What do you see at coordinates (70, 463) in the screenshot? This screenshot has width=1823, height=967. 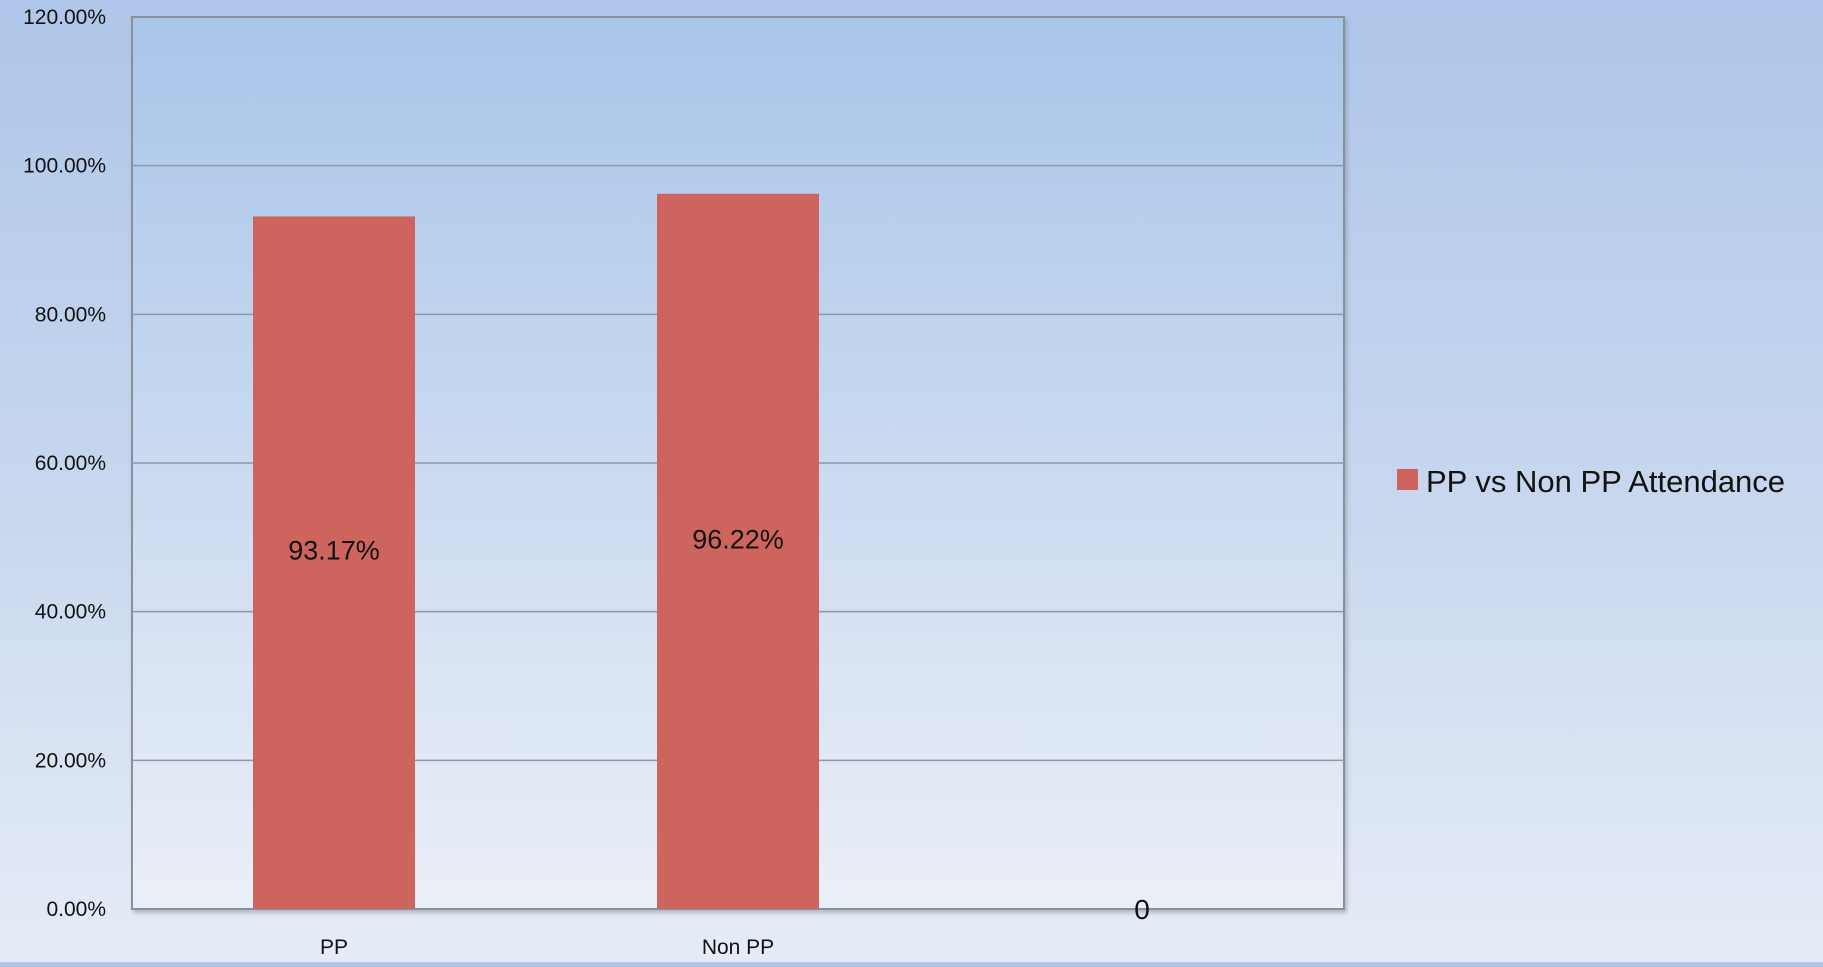 I see `y-tick-label: 60.00%` at bounding box center [70, 463].